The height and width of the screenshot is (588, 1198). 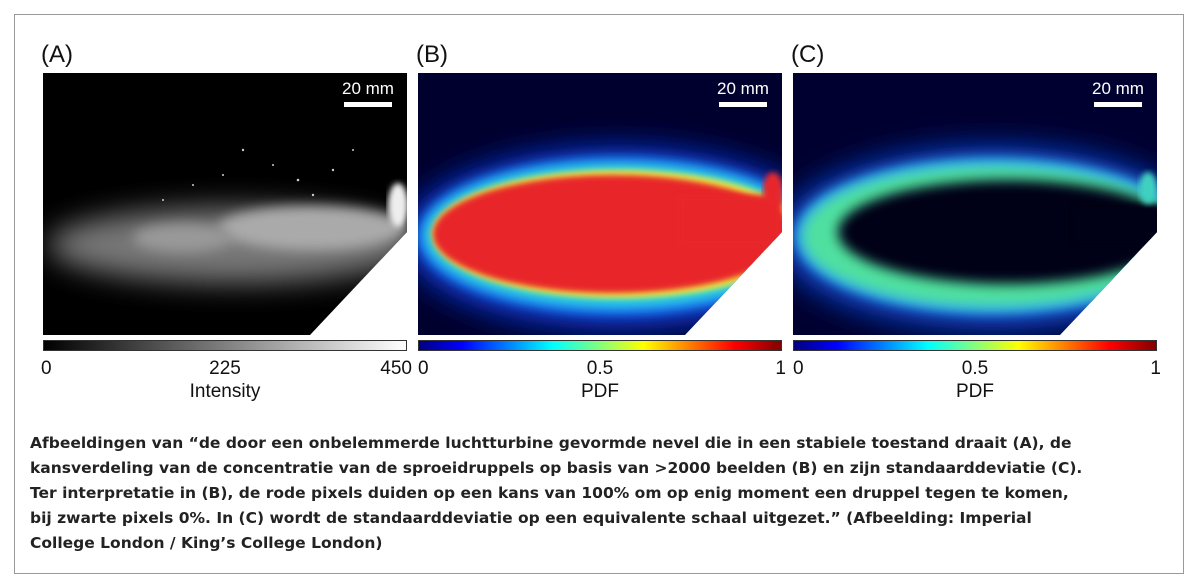 What do you see at coordinates (807, 54) in the screenshot?
I see `panel-label: (C)` at bounding box center [807, 54].